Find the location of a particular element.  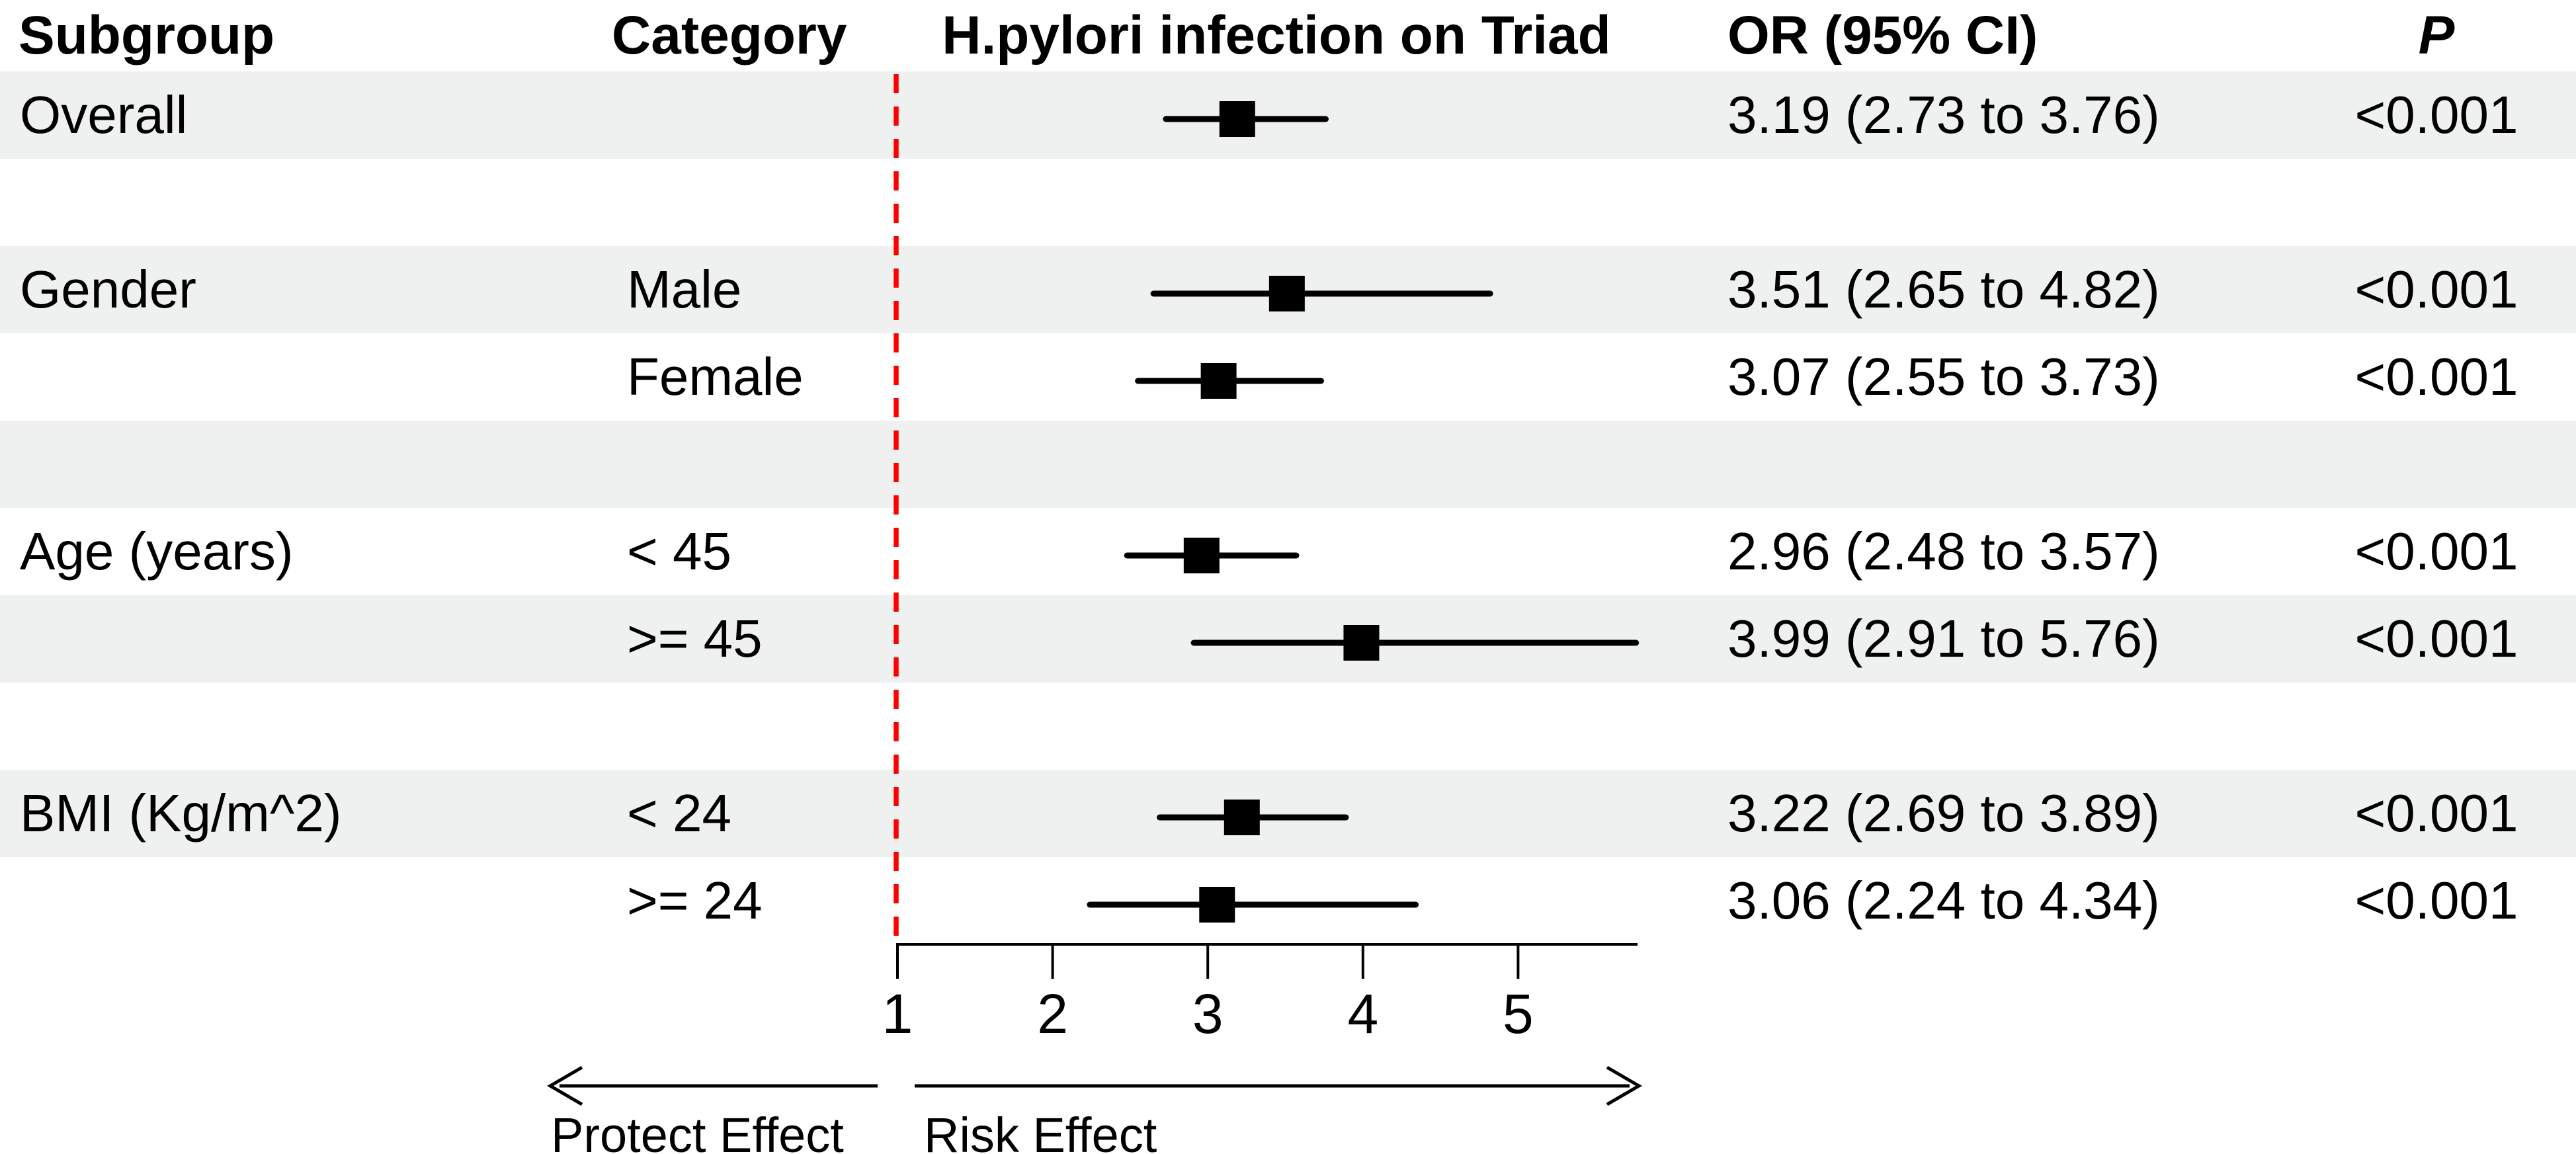

subgroup-cell: Gender is located at coordinates (108, 289).